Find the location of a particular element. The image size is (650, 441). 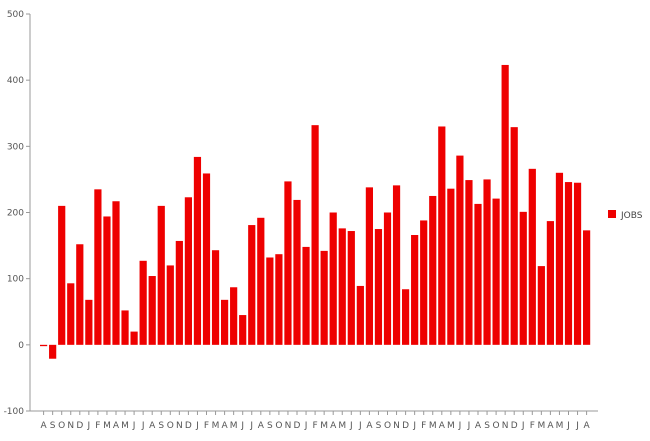

legend-label-jobs: JOBS is located at coordinates (631, 216).